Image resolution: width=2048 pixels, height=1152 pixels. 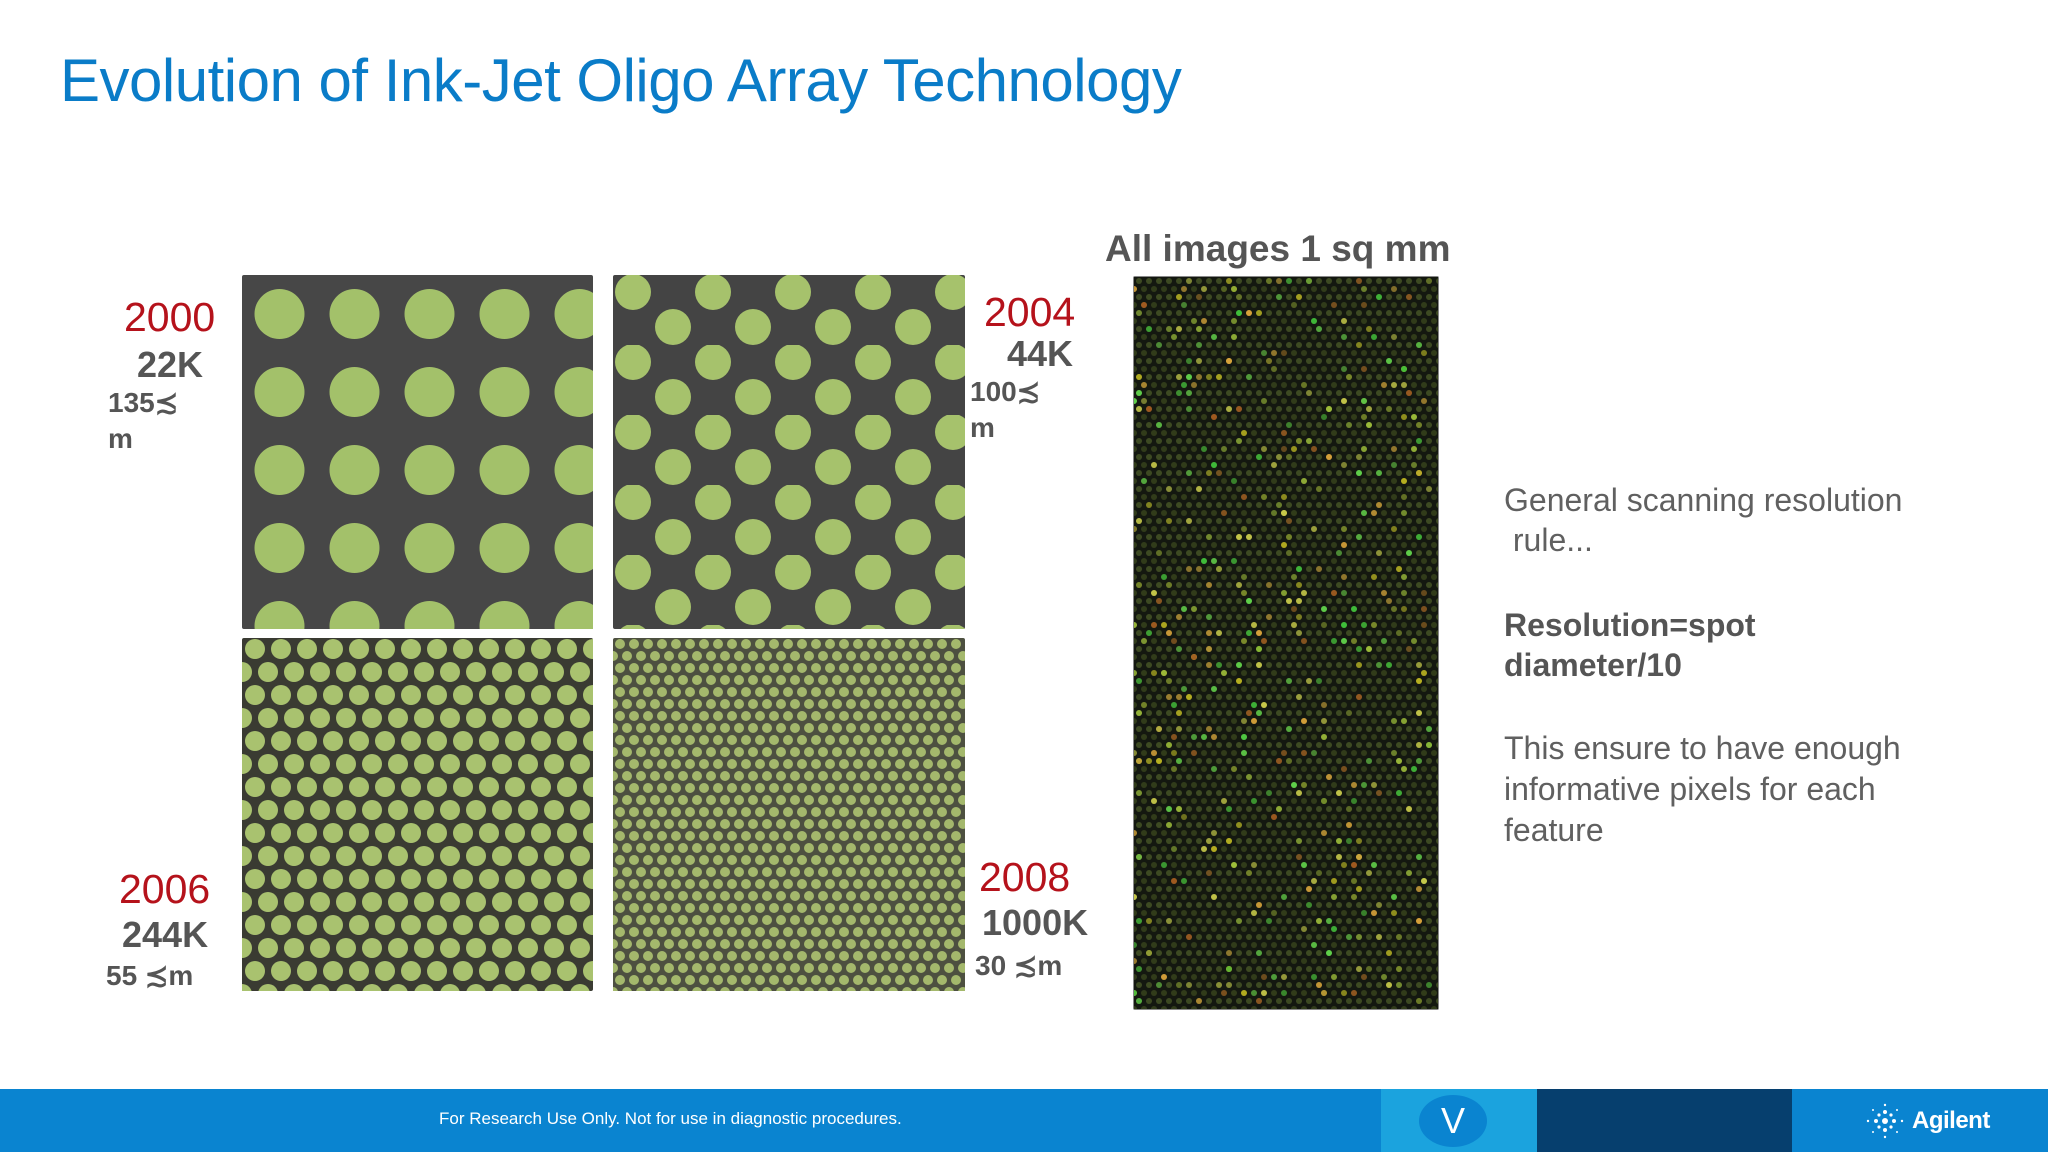 What do you see at coordinates (1554, 830) in the screenshot?
I see `note-para-line-3: feature` at bounding box center [1554, 830].